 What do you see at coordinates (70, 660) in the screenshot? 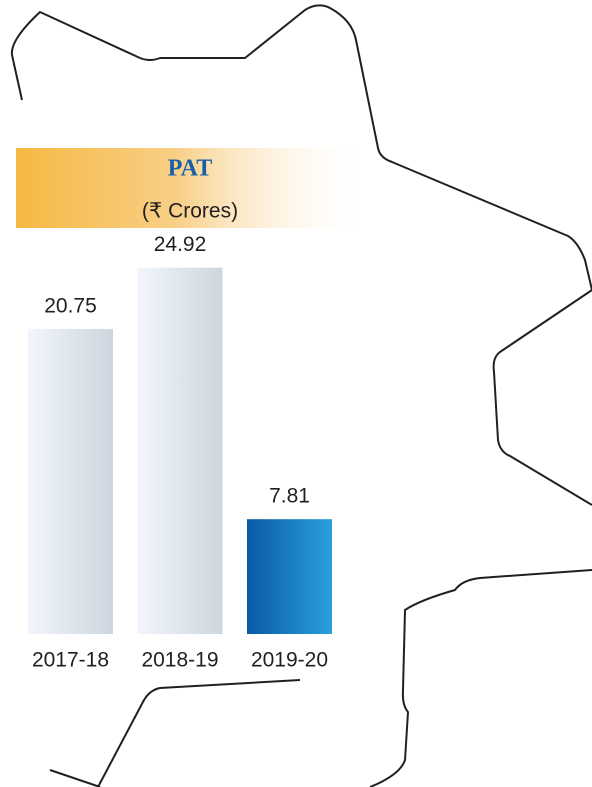
I see `x-tick-label: 2017-18` at bounding box center [70, 660].